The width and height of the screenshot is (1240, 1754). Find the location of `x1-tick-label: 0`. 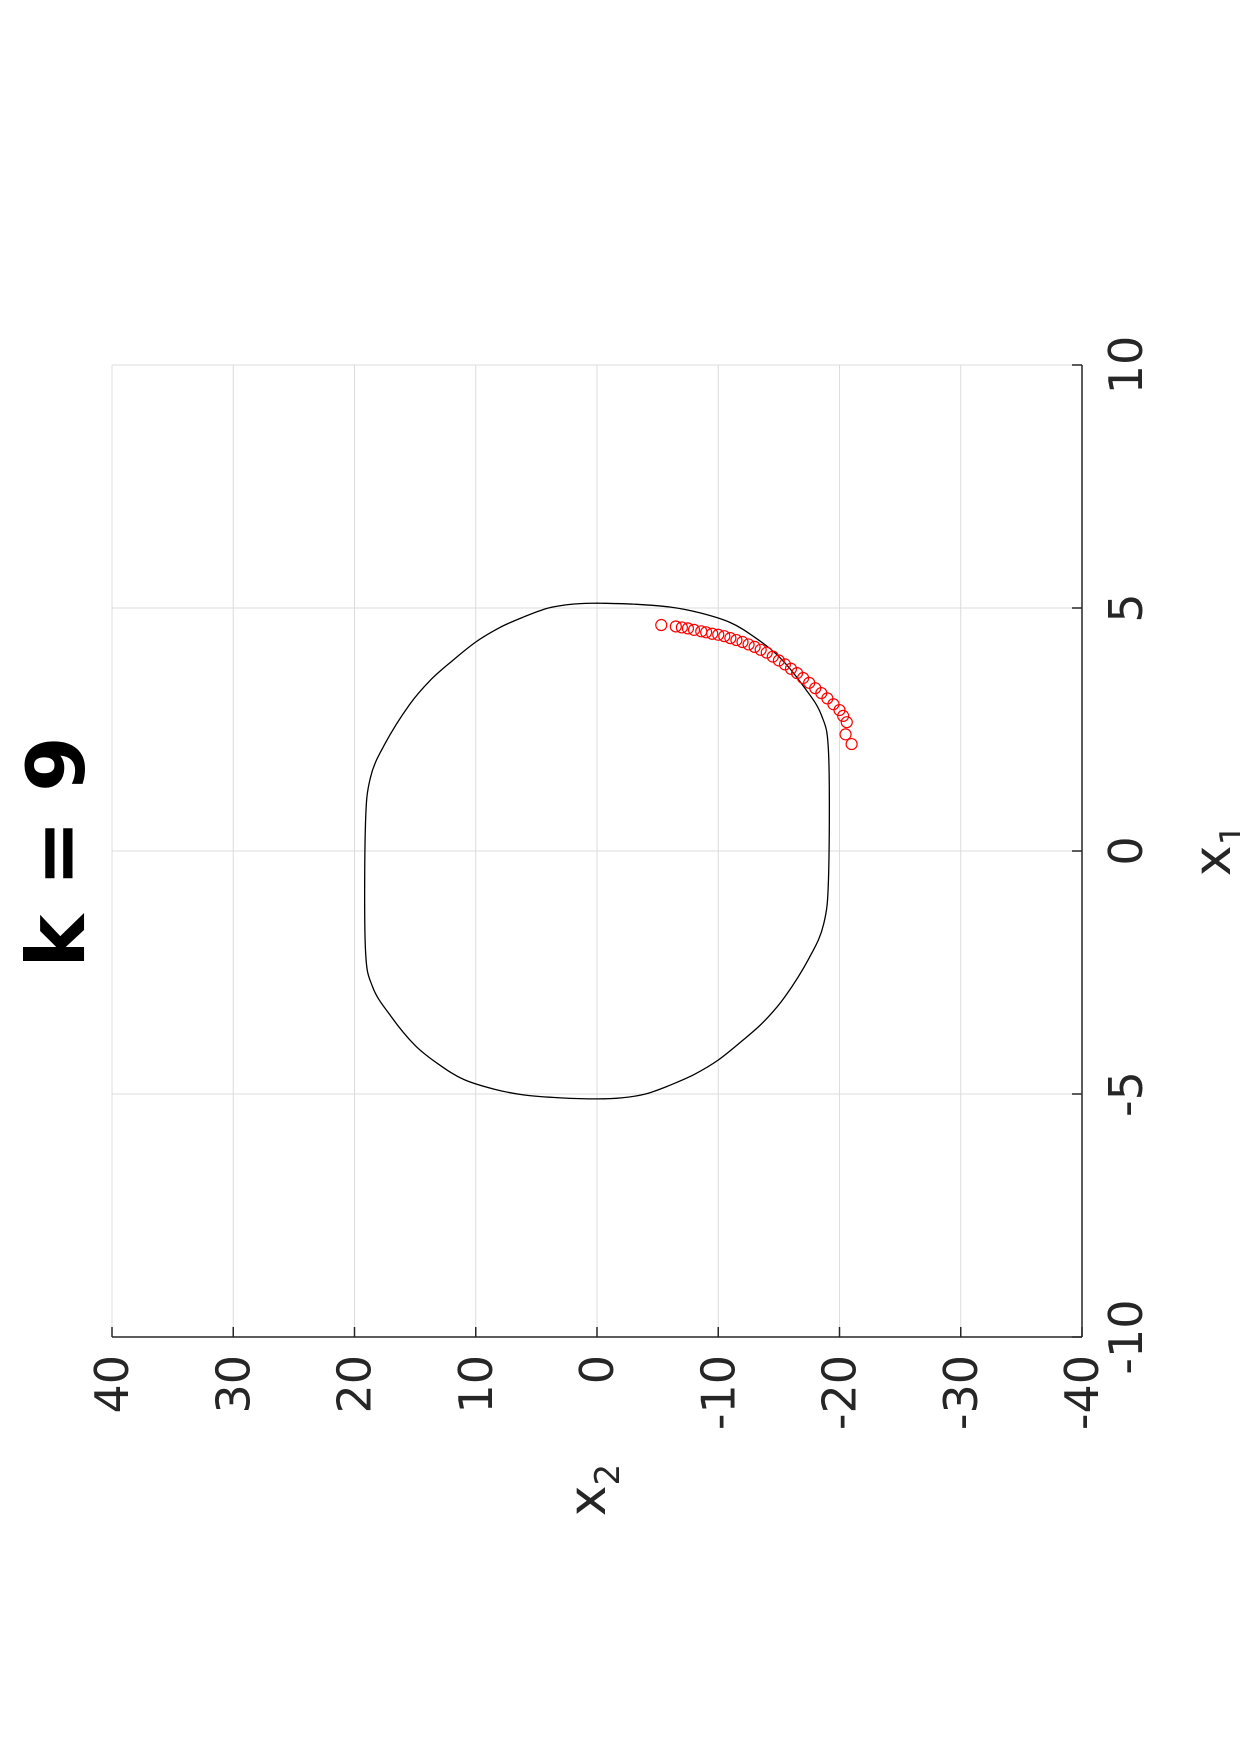

x1-tick-label: 0 is located at coordinates (1126, 850).